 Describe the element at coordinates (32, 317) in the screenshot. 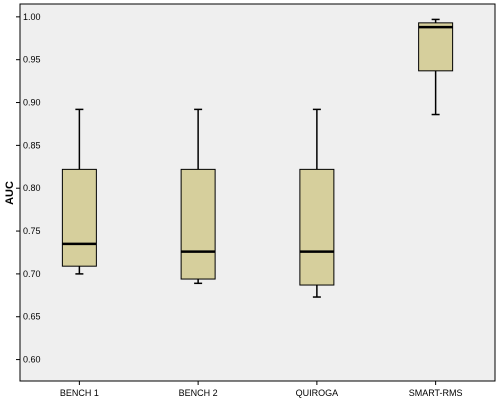

I see `y-tick-label: 0.65` at that location.